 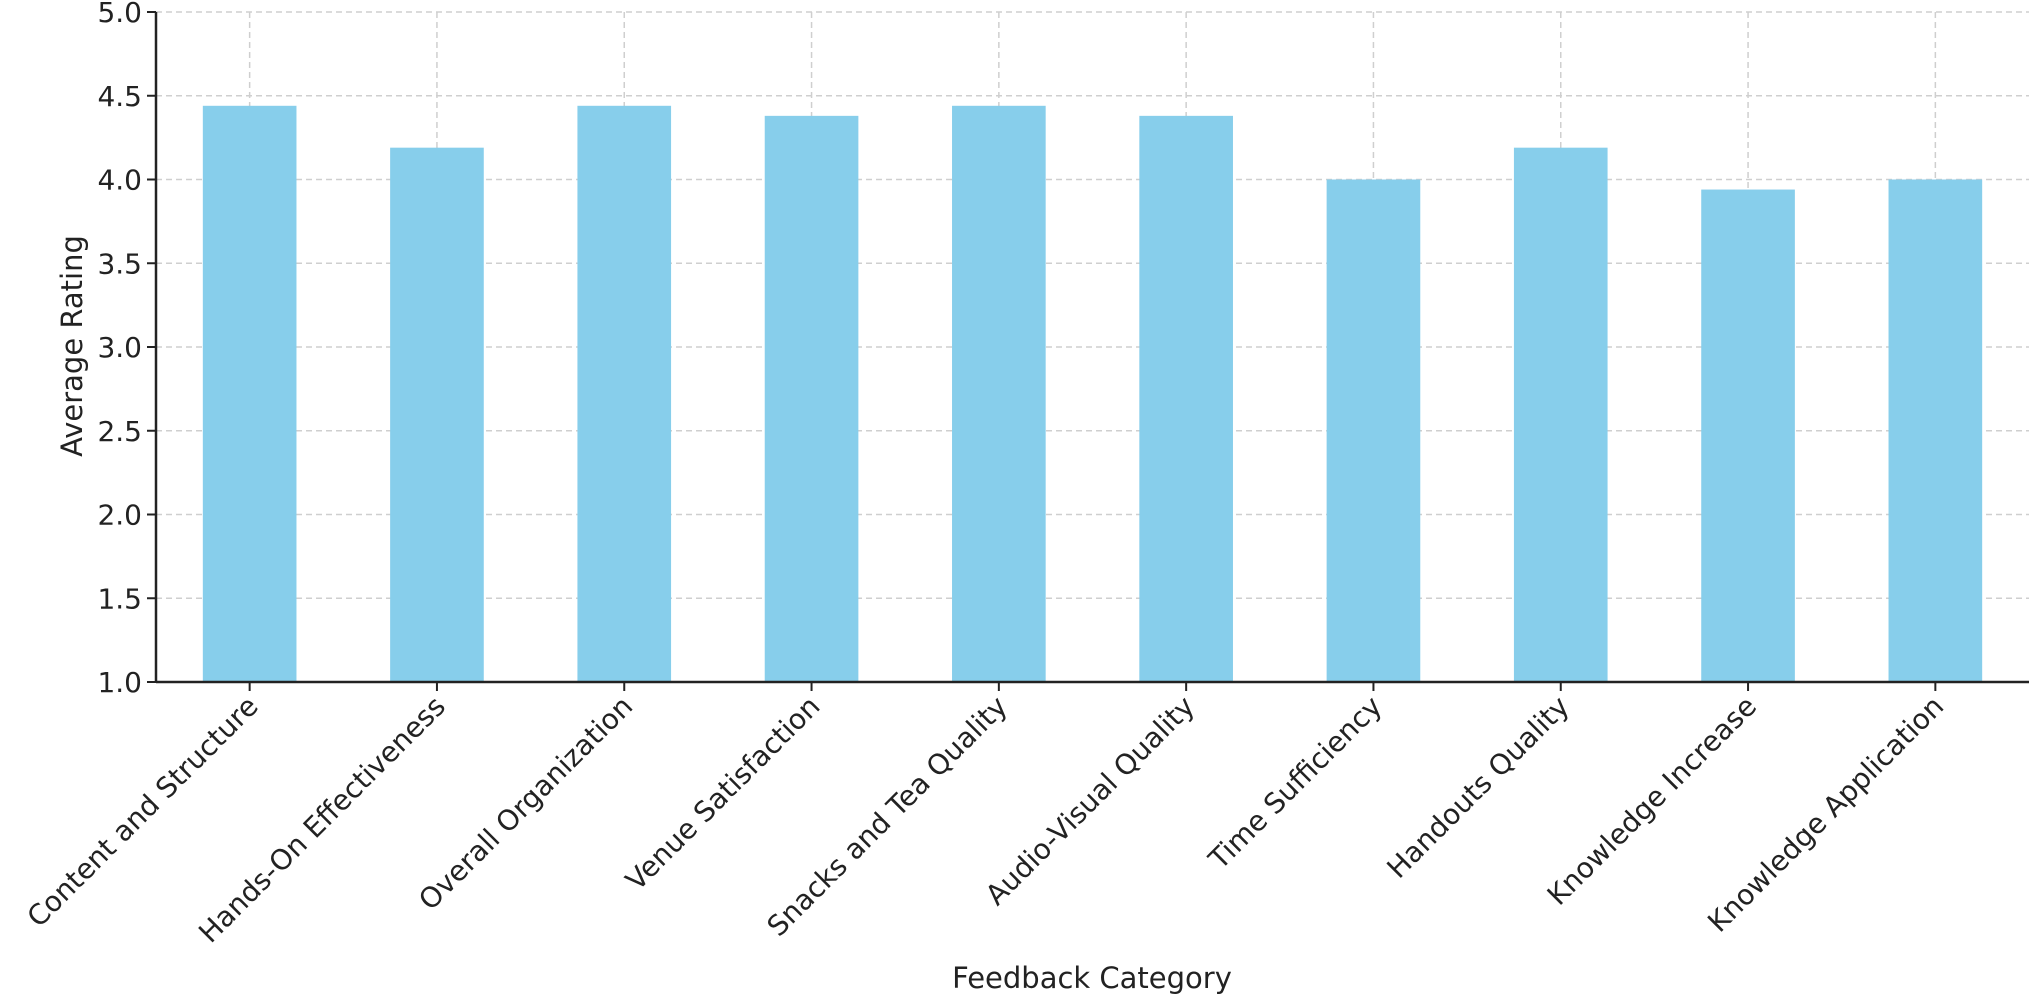 I want to click on y-tick-label: 4.5, so click(x=119, y=96).